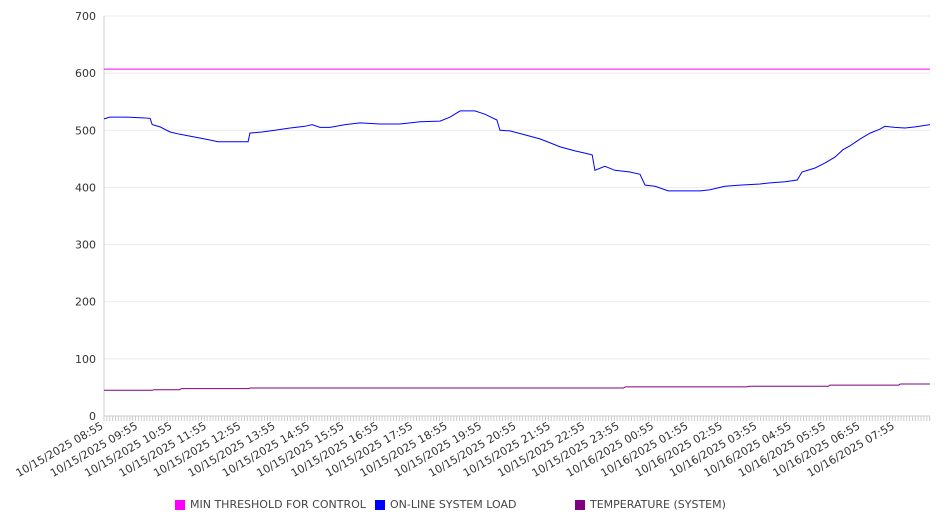 The height and width of the screenshot is (526, 946). I want to click on y-tick-label: 300, so click(85, 245).